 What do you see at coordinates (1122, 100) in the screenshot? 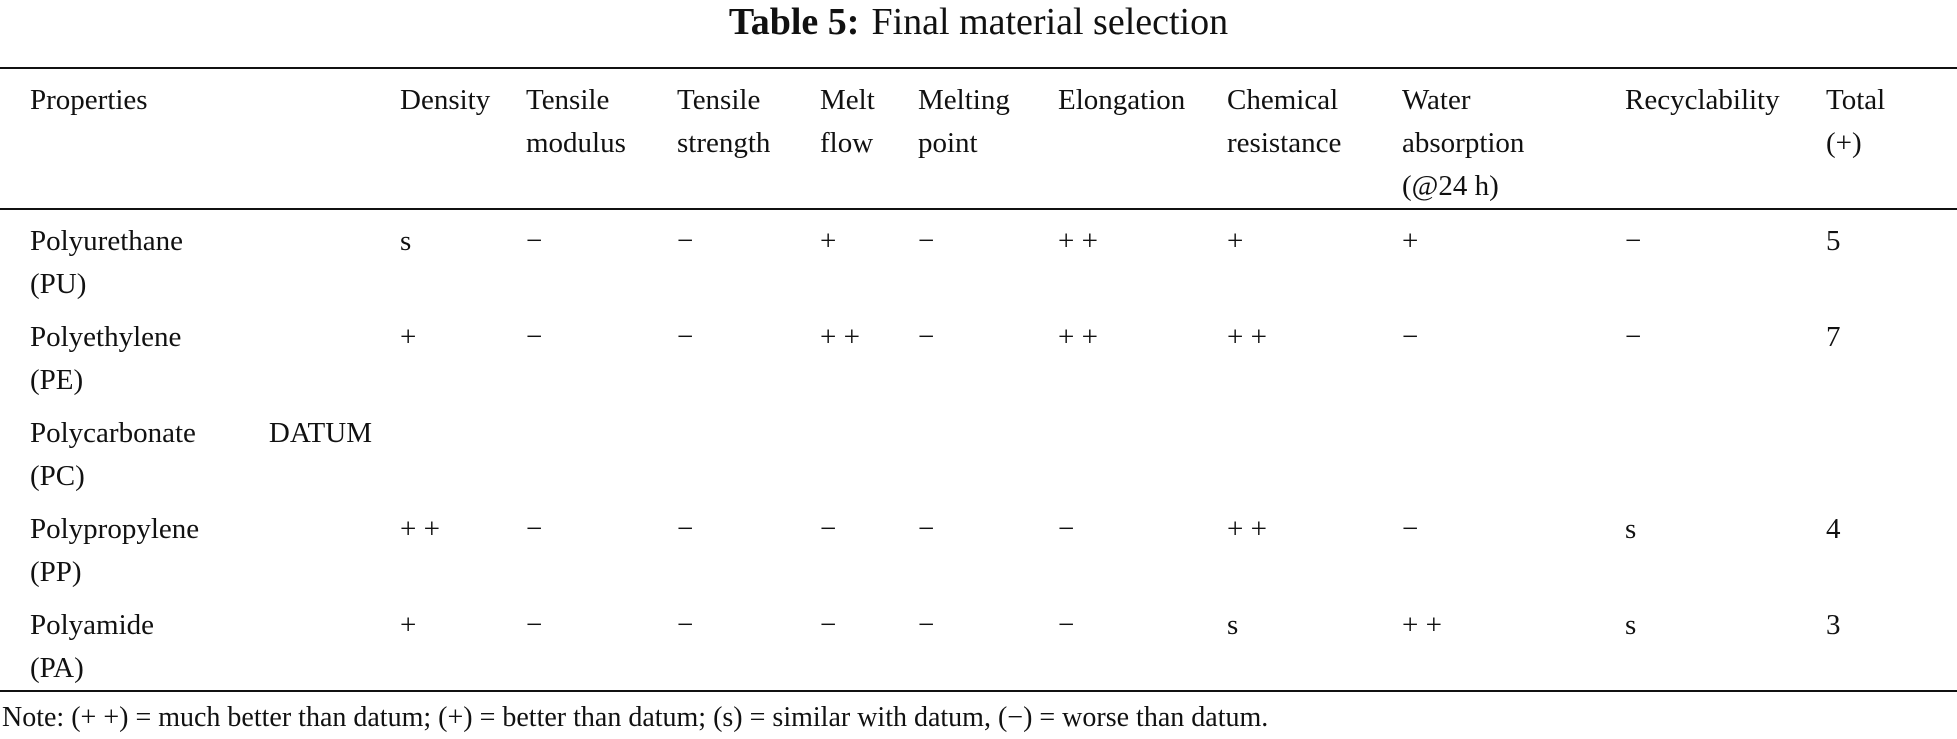
I see `column-header-text: Elongation` at bounding box center [1122, 100].